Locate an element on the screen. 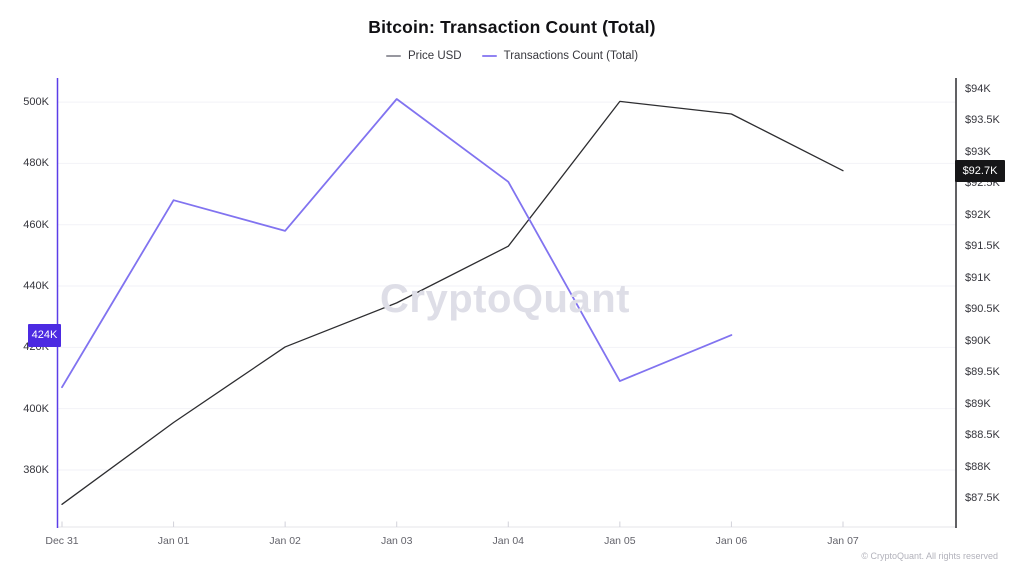 The image size is (1024, 576). right-axis-tick-label: $91K is located at coordinates (978, 277).